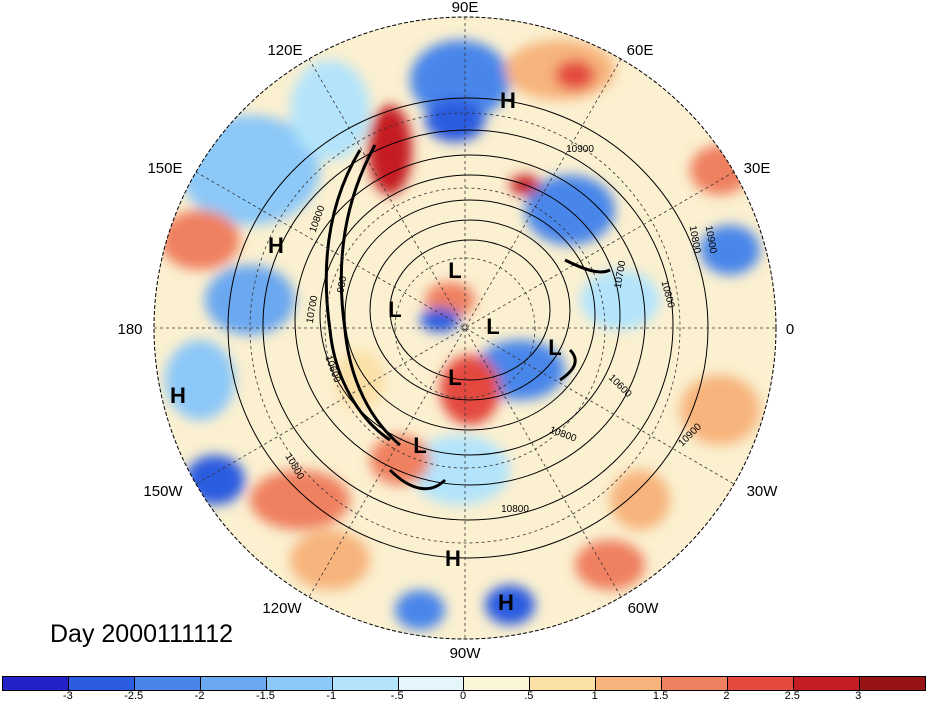 The image size is (928, 702). Describe the element at coordinates (466, 653) in the screenshot. I see `lon-label-90w: 90W` at that location.